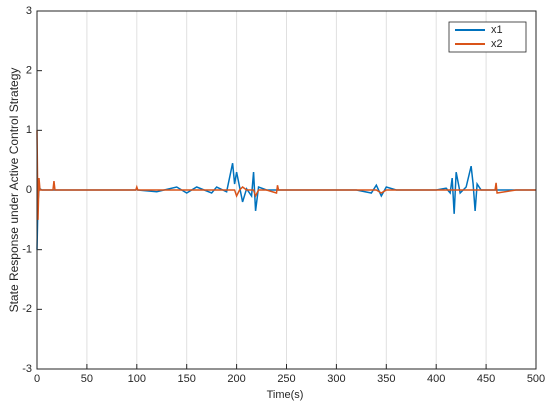 This screenshot has width=550, height=405. Describe the element at coordinates (29, 11) in the screenshot. I see `y-tick-label: 3` at that location.